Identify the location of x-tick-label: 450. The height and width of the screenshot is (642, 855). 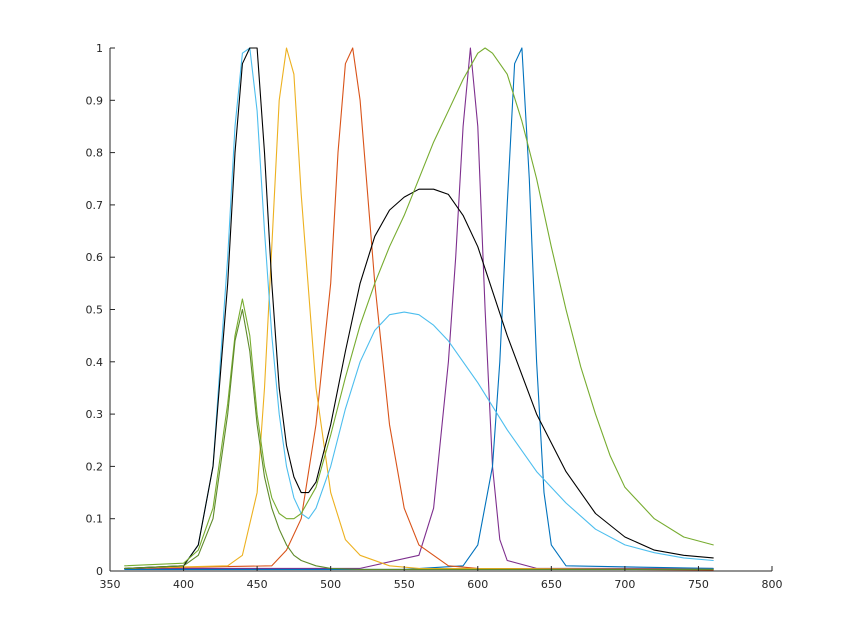
(257, 584).